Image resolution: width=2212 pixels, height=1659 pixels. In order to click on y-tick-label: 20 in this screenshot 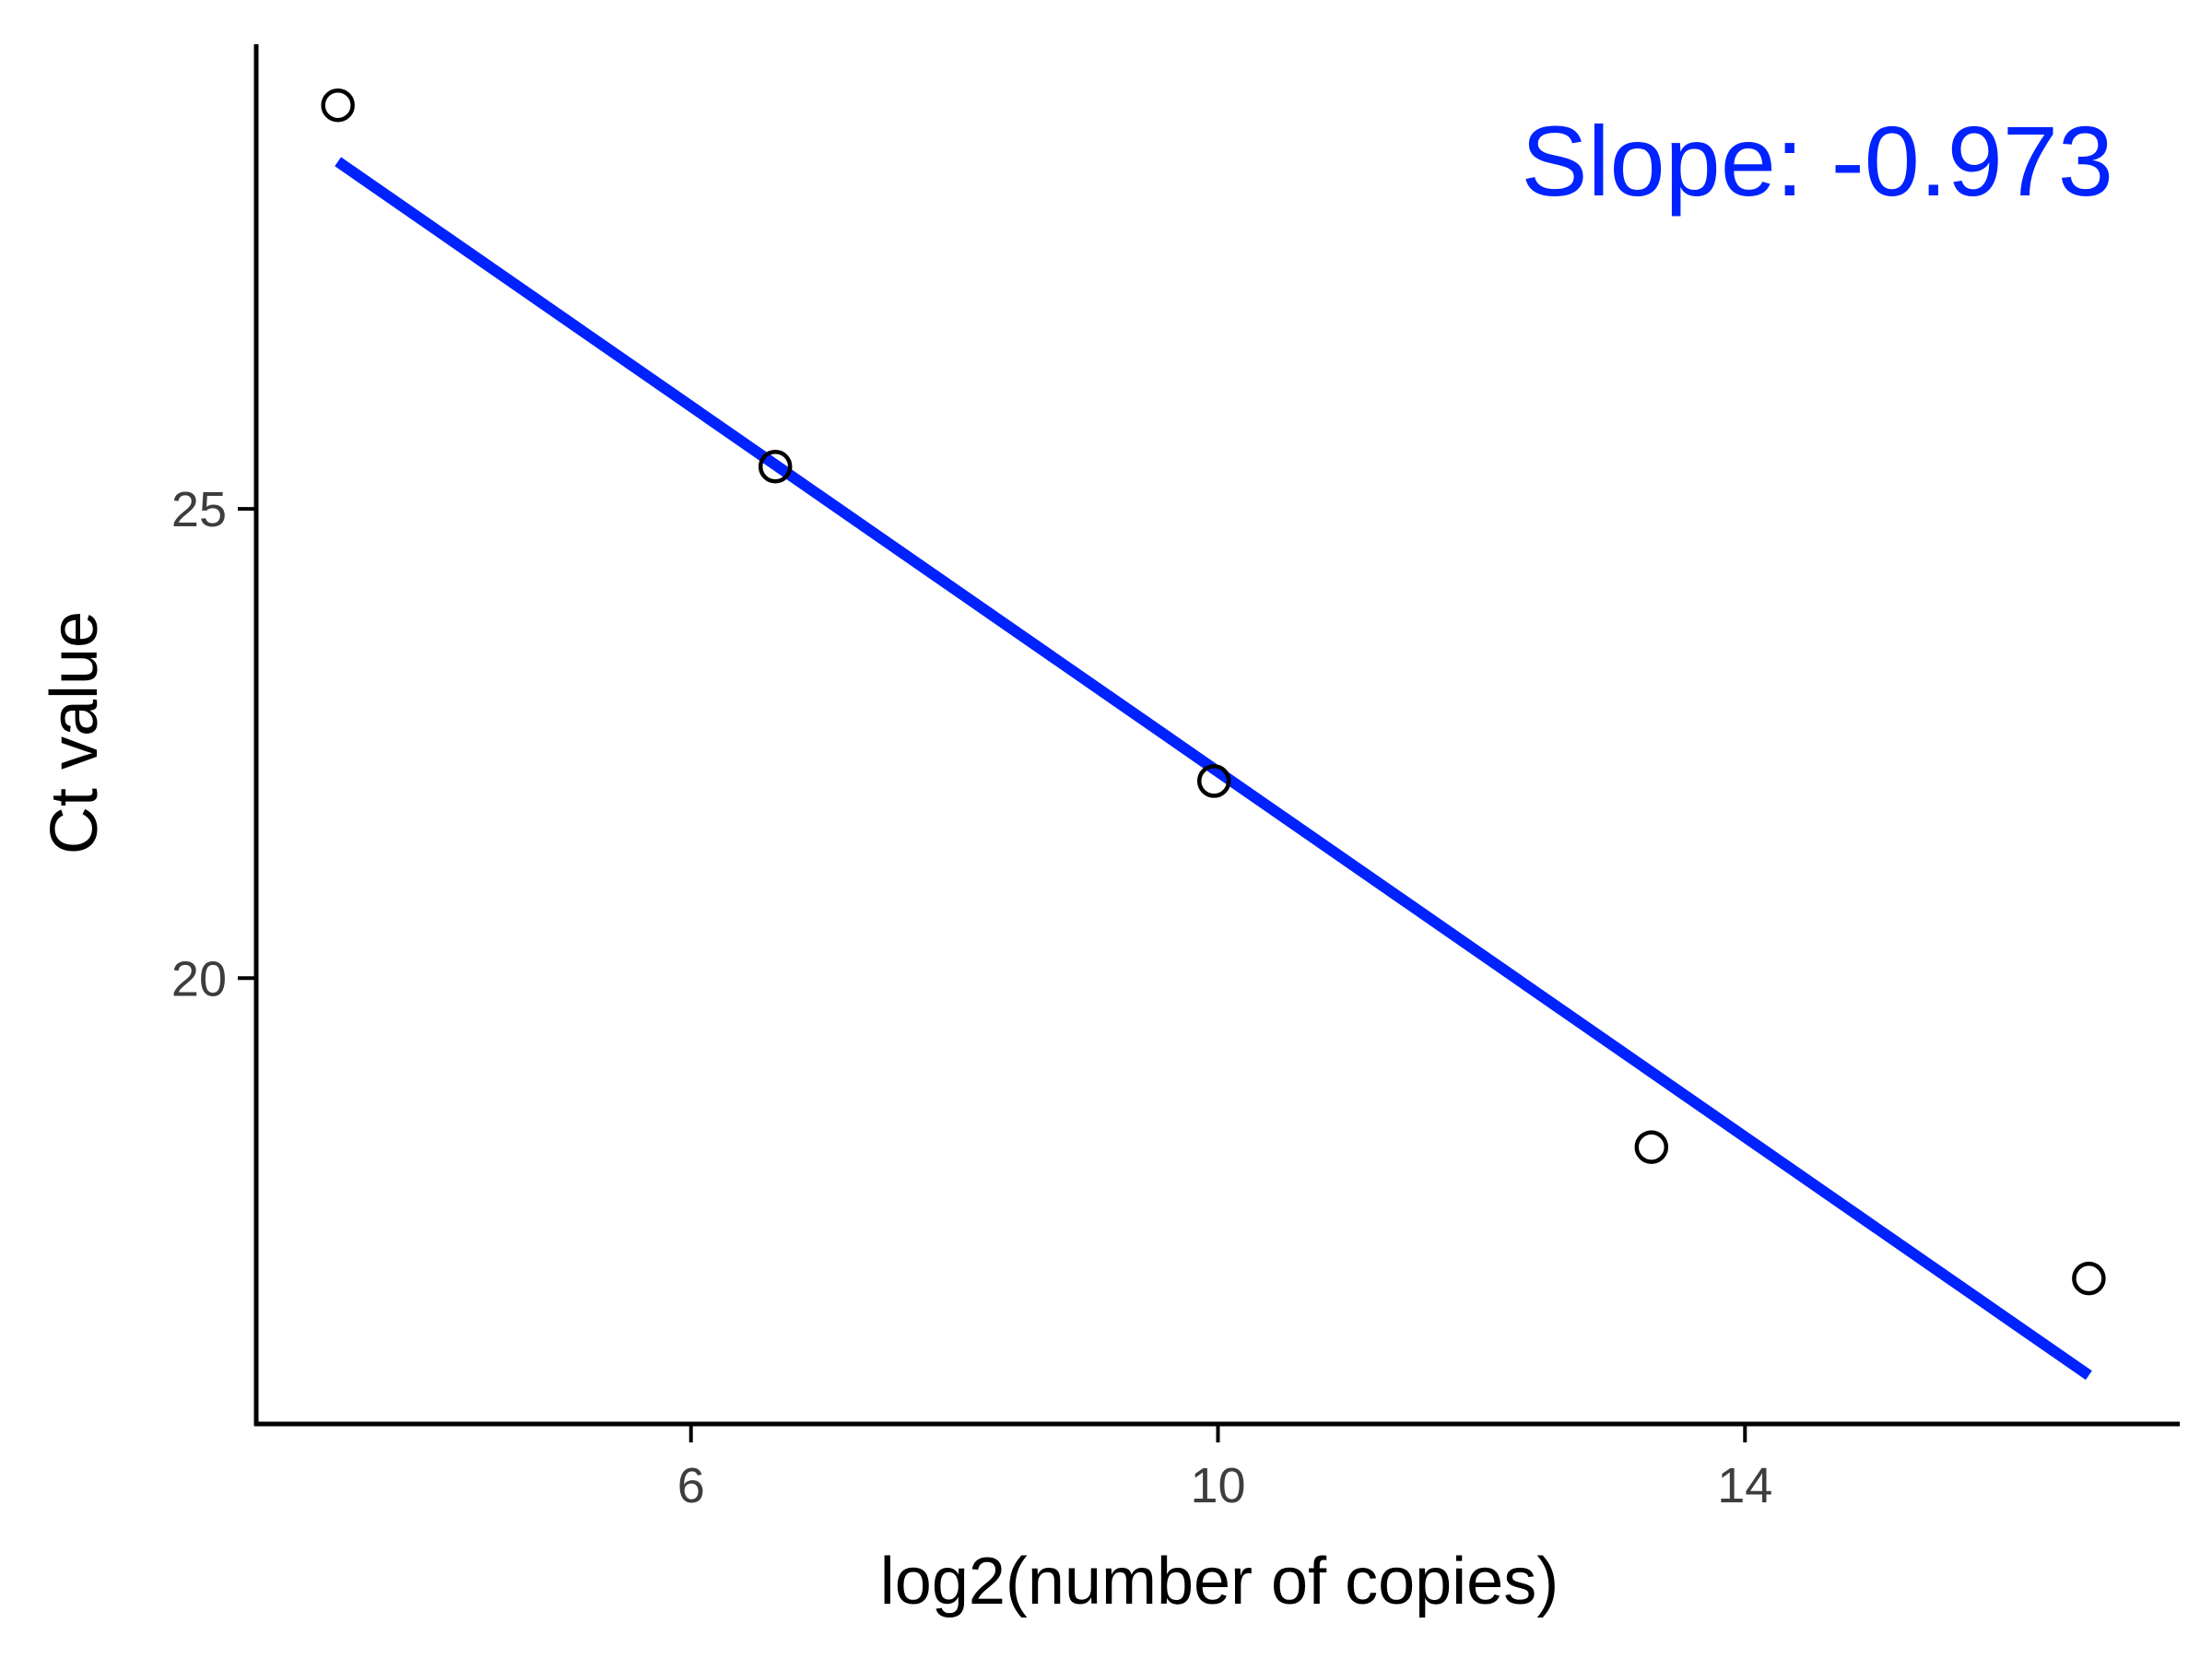, I will do `click(199, 978)`.